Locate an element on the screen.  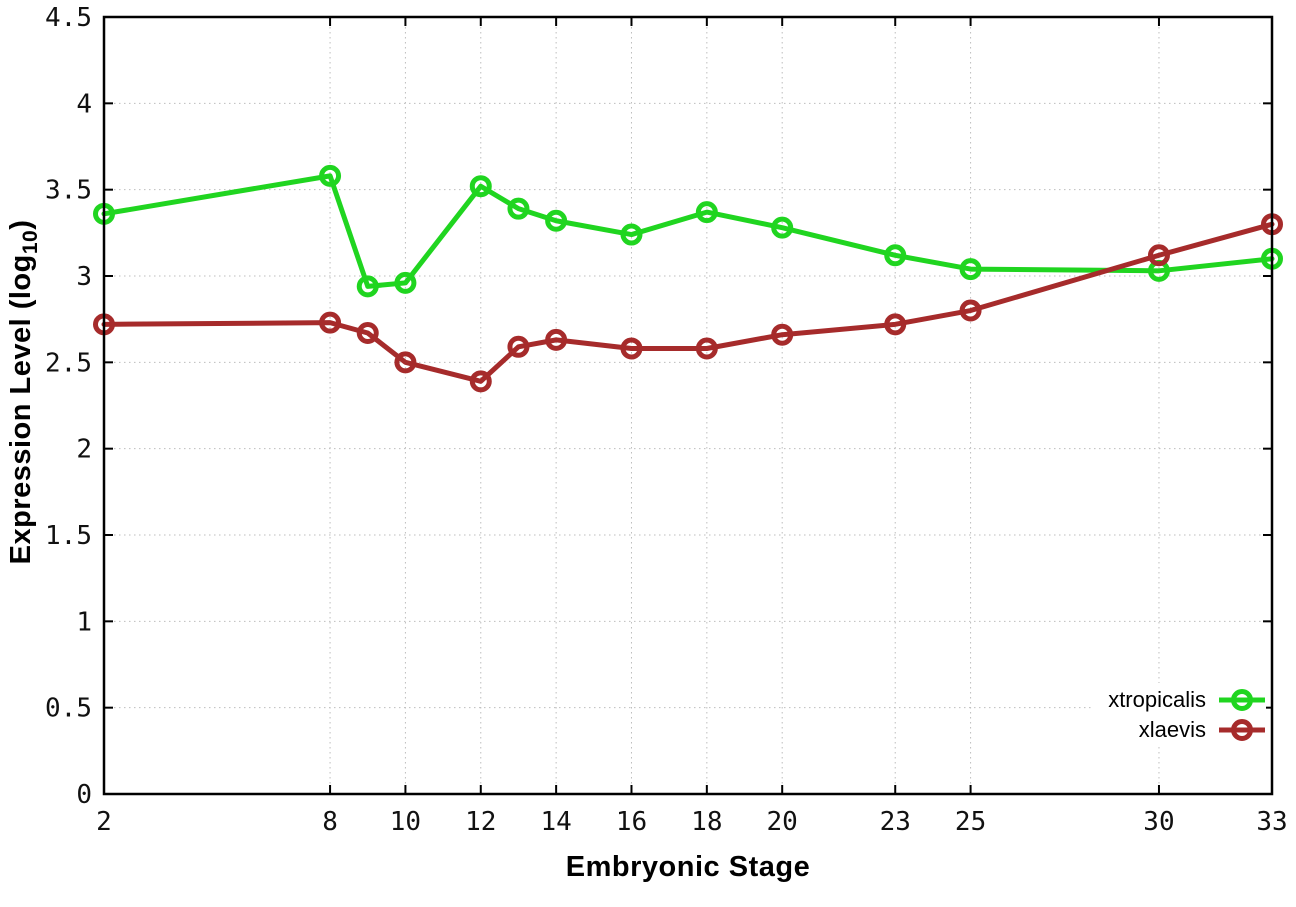
x-tick-label: 14 is located at coordinates (555, 822).